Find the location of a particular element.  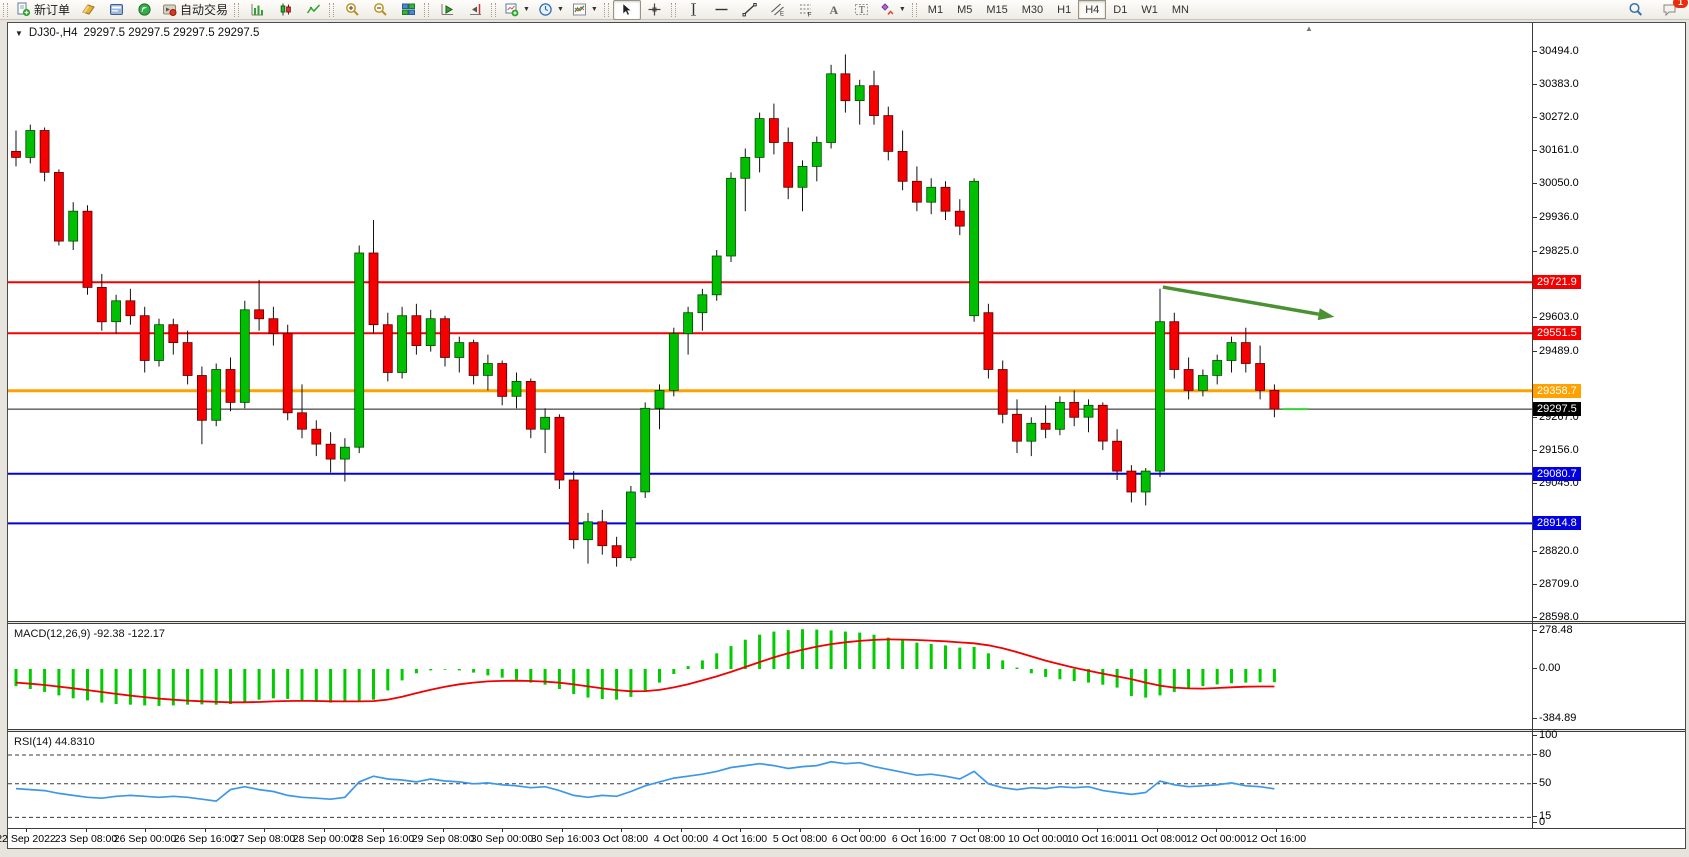

one-click-trading-toggle: ▼ is located at coordinates (19, 33).